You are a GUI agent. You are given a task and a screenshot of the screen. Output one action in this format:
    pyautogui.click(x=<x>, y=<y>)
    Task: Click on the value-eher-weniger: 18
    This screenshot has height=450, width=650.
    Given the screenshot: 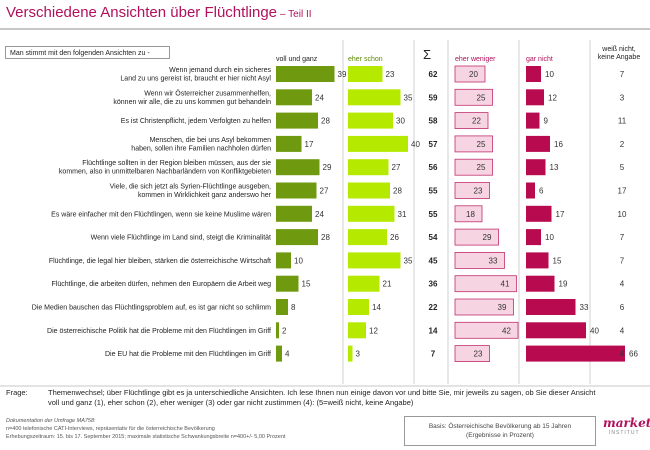 What is the action you would take?
    pyautogui.click(x=470, y=214)
    